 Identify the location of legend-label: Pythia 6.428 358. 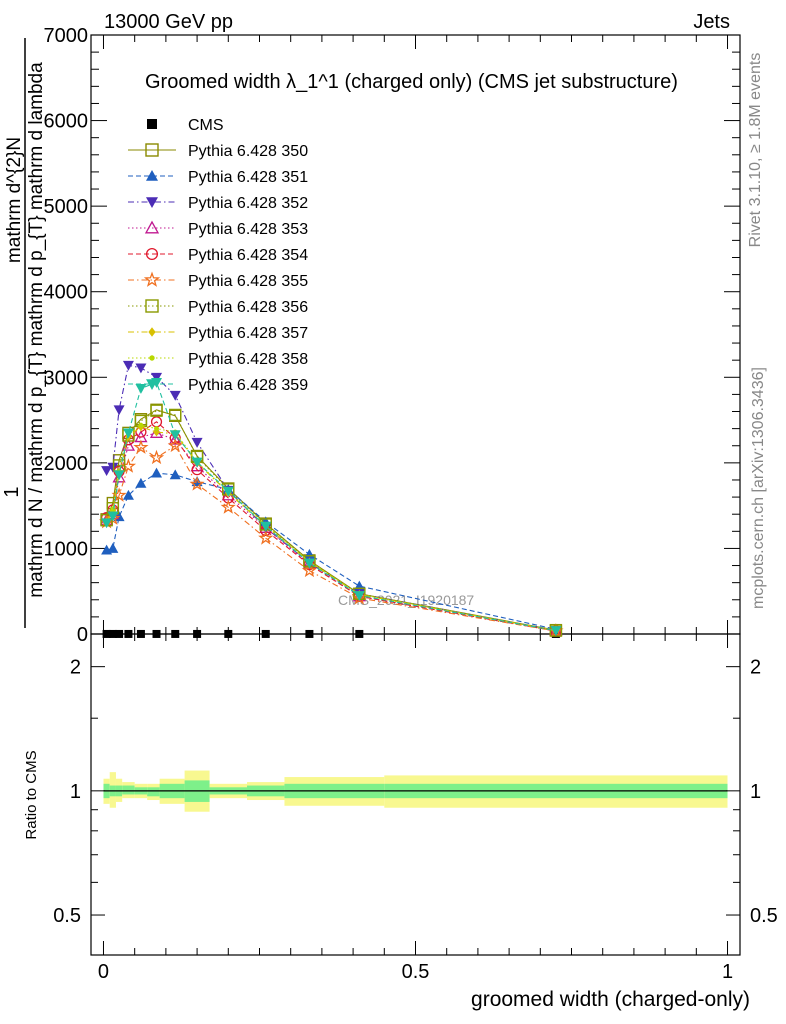
(248, 359).